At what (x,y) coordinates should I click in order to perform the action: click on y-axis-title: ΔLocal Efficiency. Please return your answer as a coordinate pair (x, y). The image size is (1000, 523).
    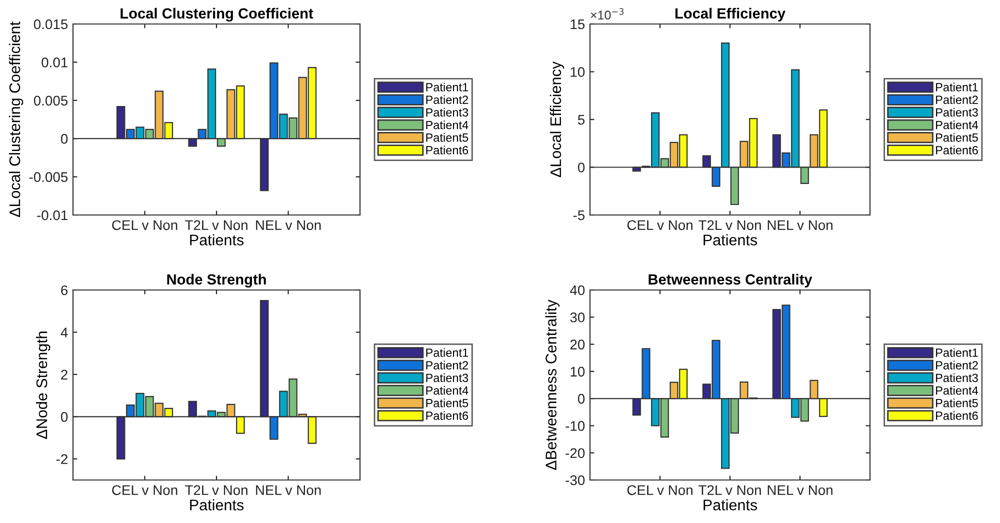
    Looking at the image, I should click on (557, 119).